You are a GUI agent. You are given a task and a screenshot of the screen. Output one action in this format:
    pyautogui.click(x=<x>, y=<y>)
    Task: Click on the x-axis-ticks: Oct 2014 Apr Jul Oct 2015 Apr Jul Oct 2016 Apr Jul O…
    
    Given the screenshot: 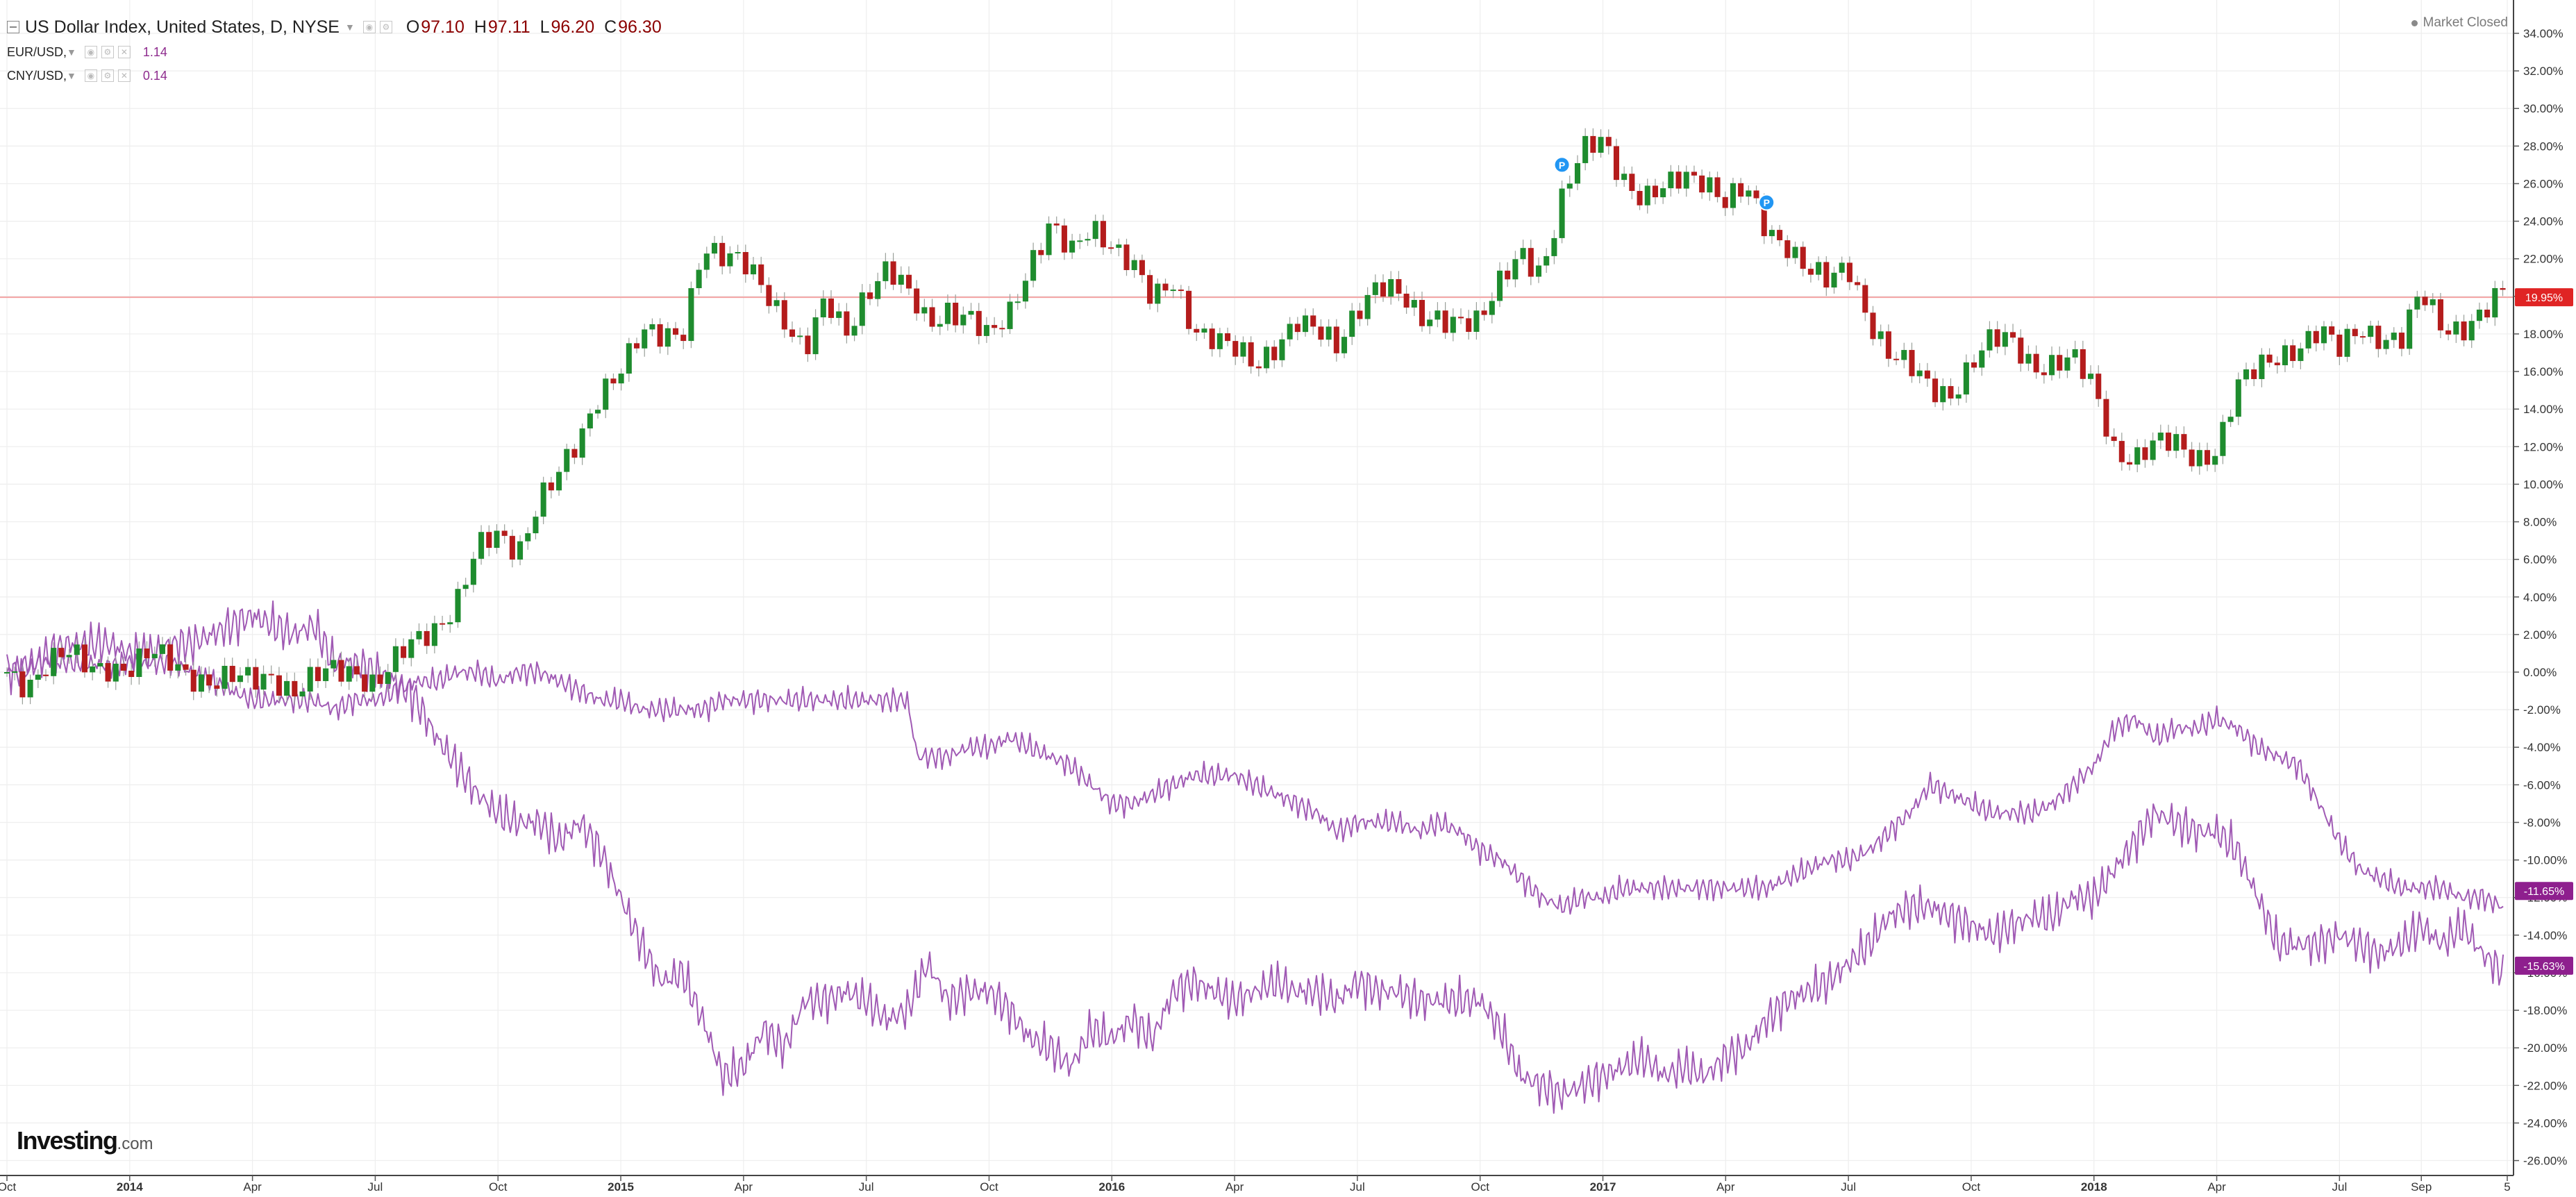 What is the action you would take?
    pyautogui.click(x=1255, y=1184)
    